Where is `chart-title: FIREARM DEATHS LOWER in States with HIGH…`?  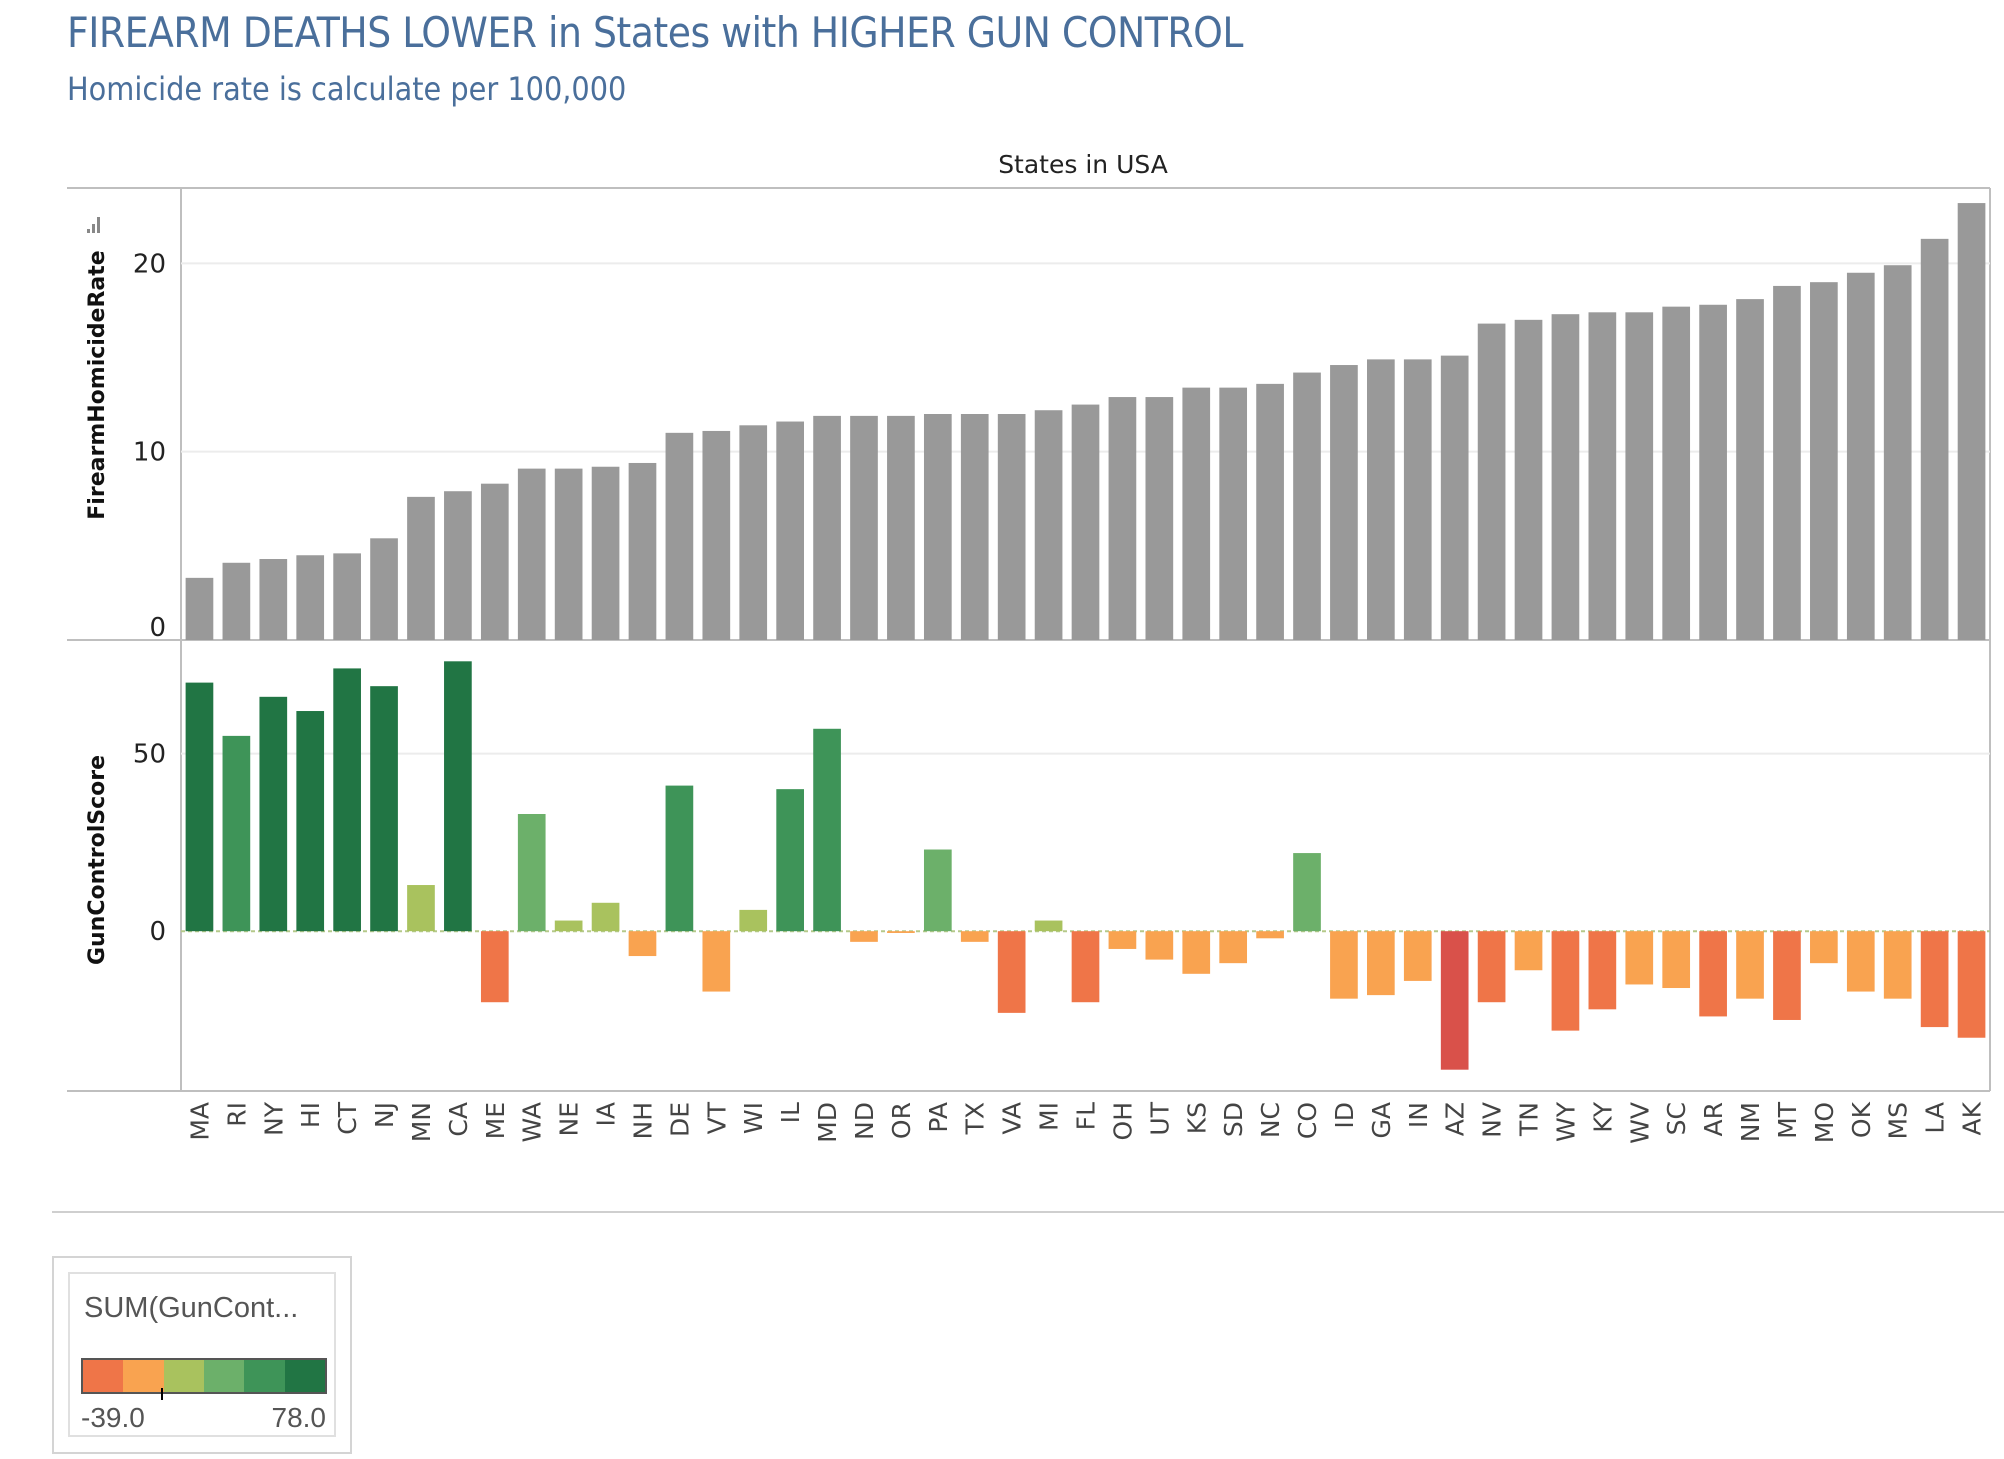
chart-title: FIREARM DEATHS LOWER in States with HIGH… is located at coordinates (655, 32).